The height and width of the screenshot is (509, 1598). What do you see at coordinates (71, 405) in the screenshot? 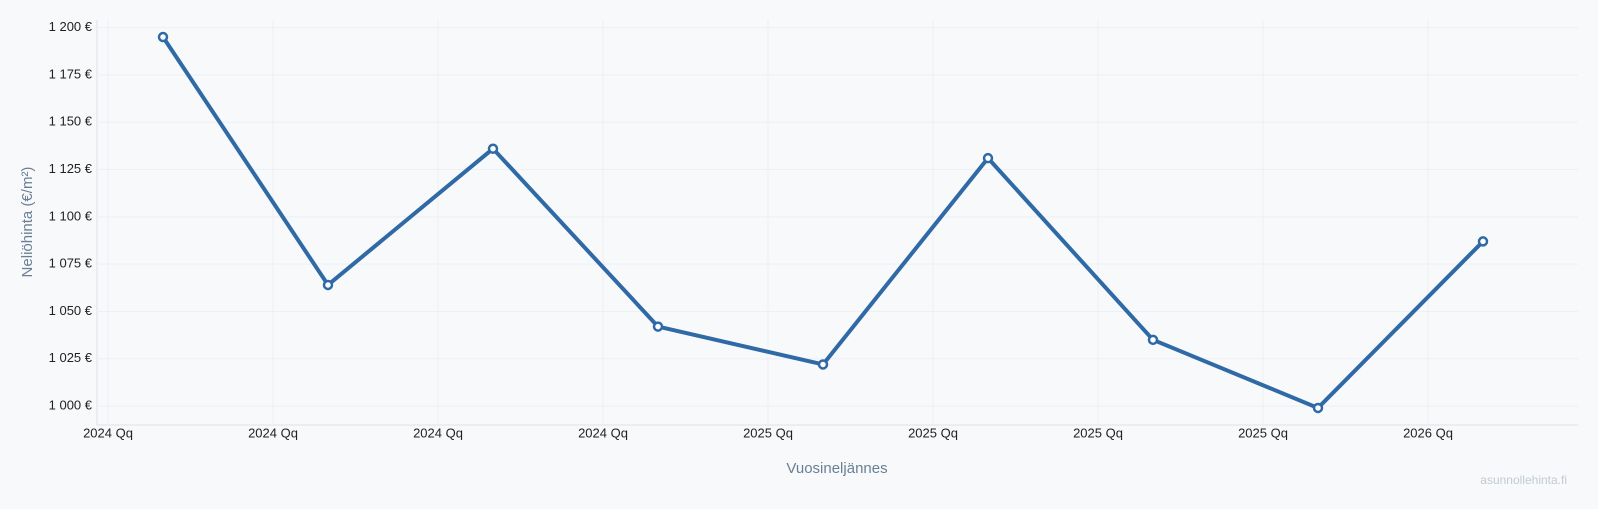
I see `y-tick-label: 1 000 €` at bounding box center [71, 405].